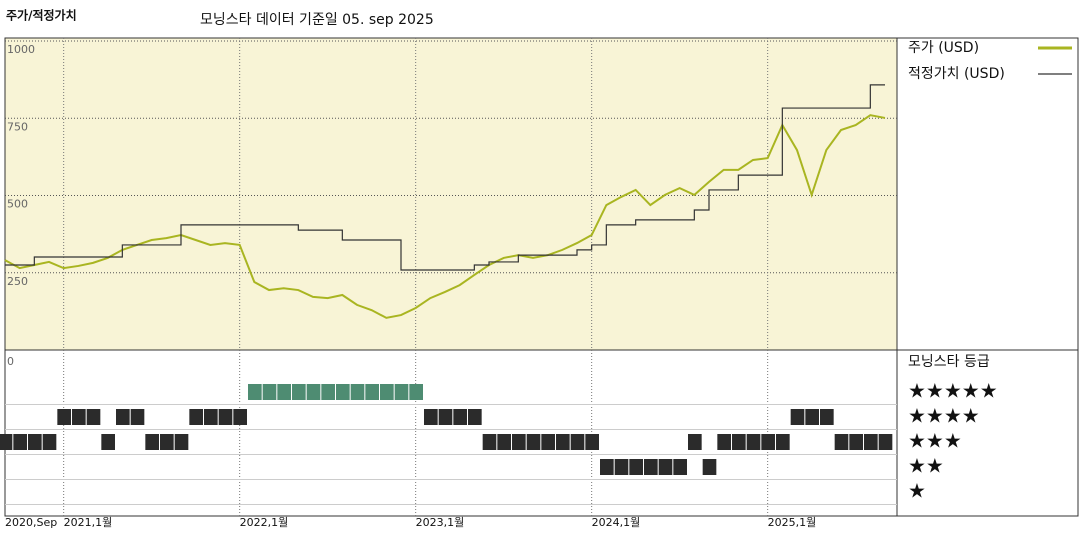  I want to click on y-tick-label: 1000, so click(21, 49).